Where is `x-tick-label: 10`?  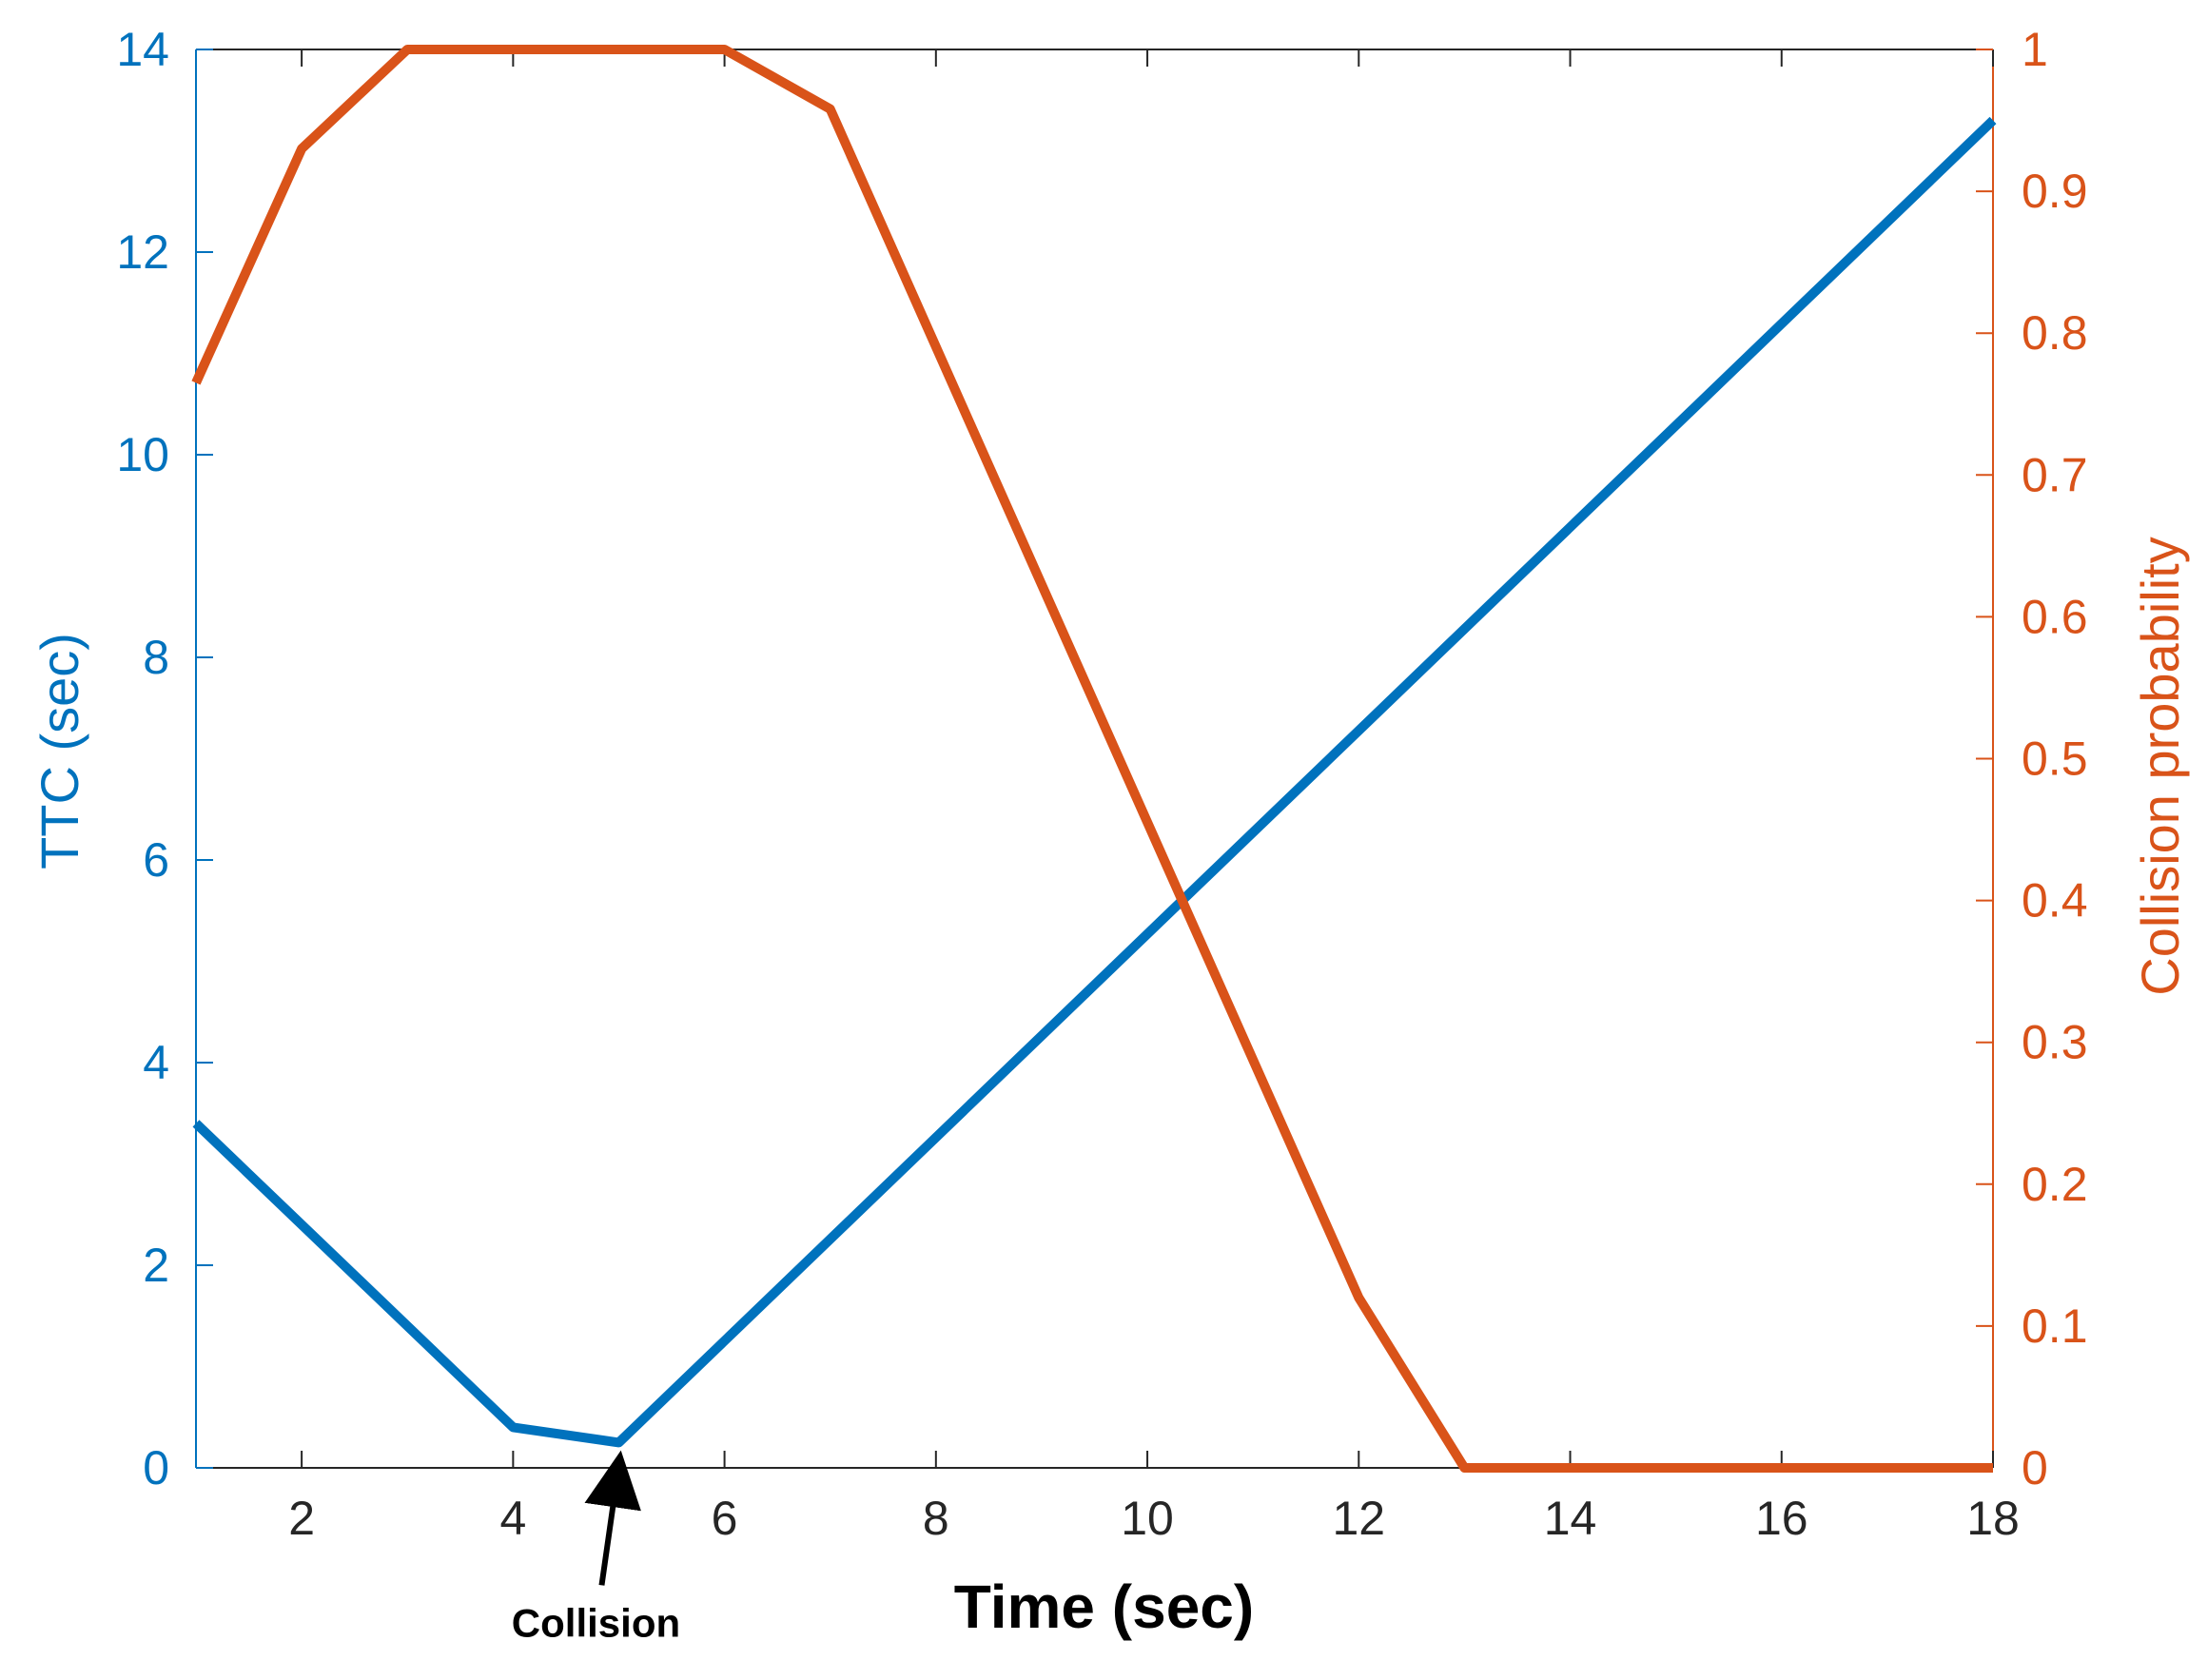
x-tick-label: 10 is located at coordinates (1147, 1518).